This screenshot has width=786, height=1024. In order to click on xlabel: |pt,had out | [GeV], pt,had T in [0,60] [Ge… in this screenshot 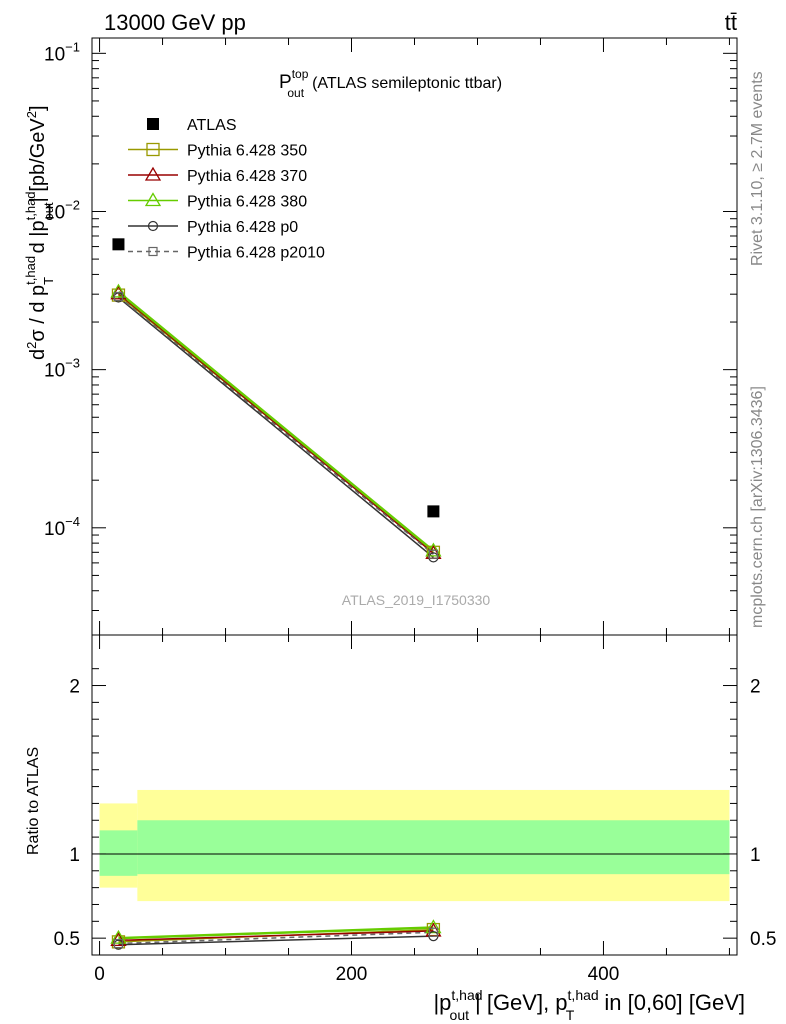, I will do `click(589, 1005)`.